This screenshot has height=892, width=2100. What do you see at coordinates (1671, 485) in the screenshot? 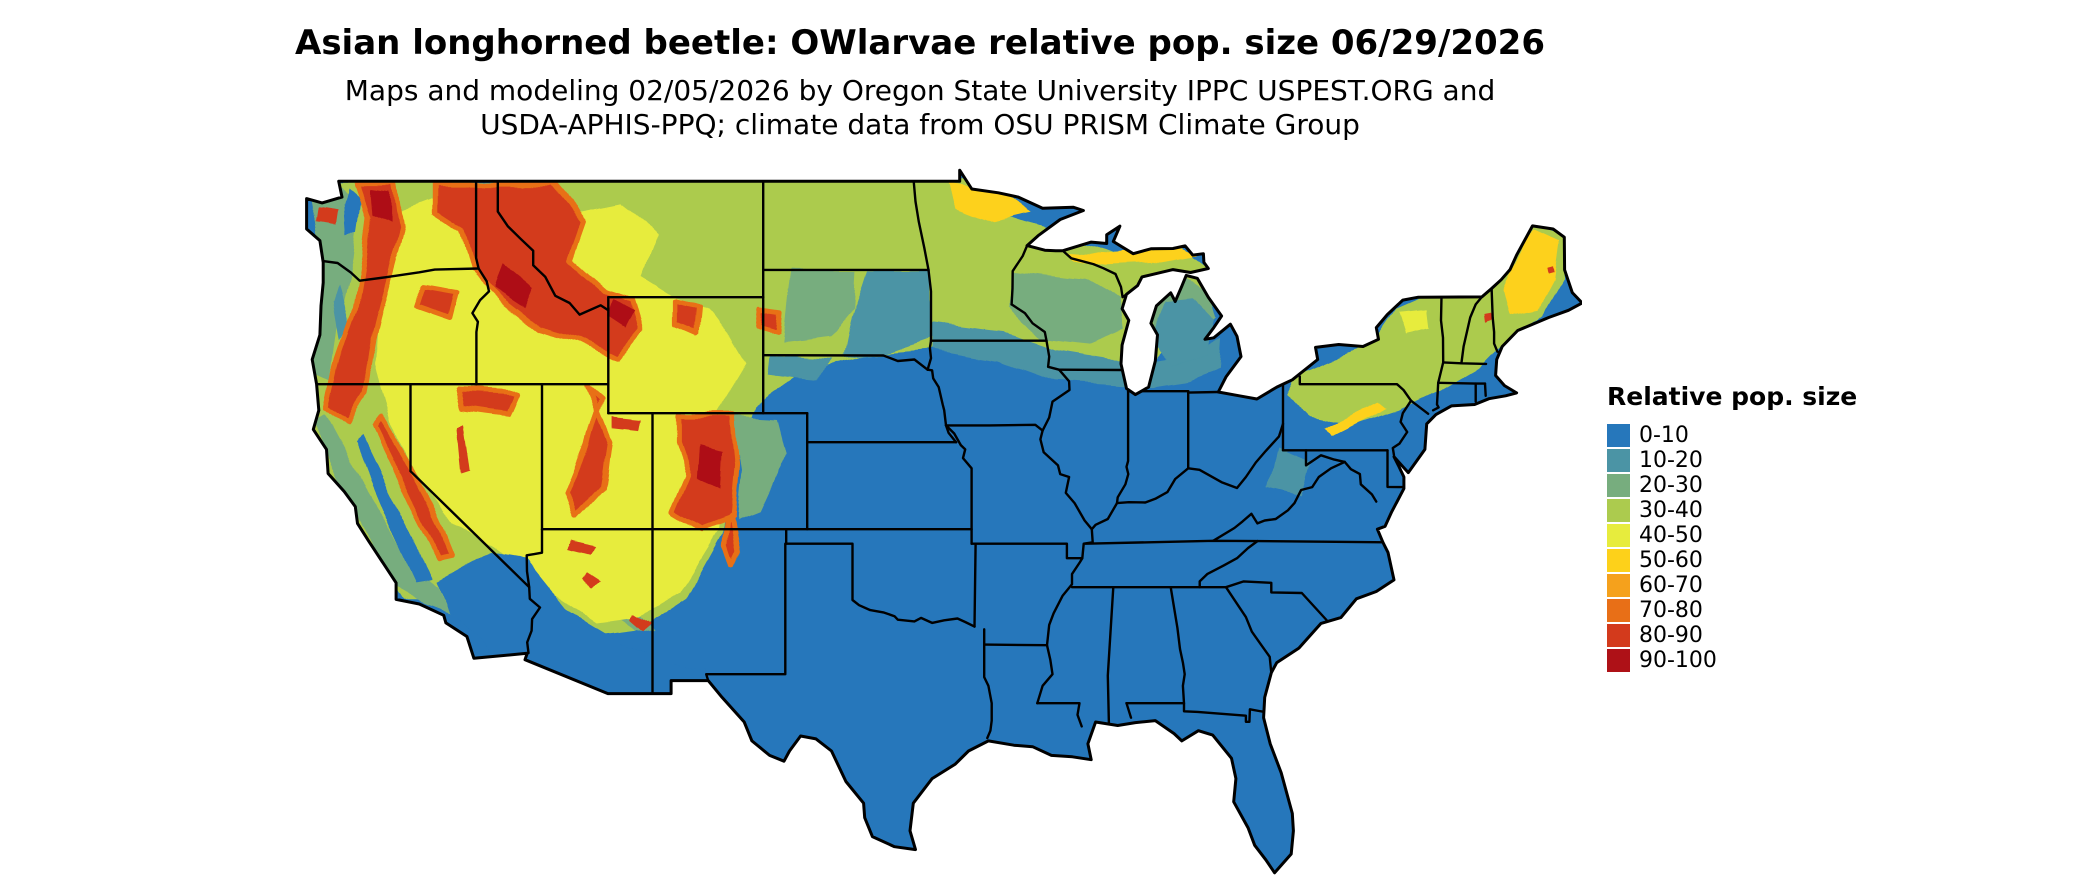
I see `legend-label: 20-30` at bounding box center [1671, 485].